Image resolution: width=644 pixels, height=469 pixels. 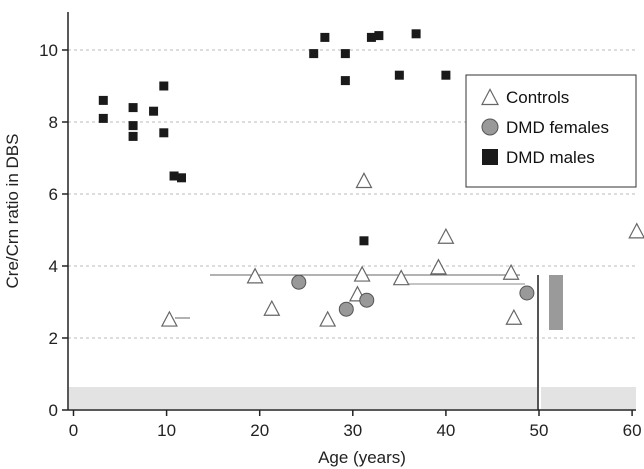 What do you see at coordinates (53, 122) in the screenshot?
I see `y-tick-label-4: 8` at bounding box center [53, 122].